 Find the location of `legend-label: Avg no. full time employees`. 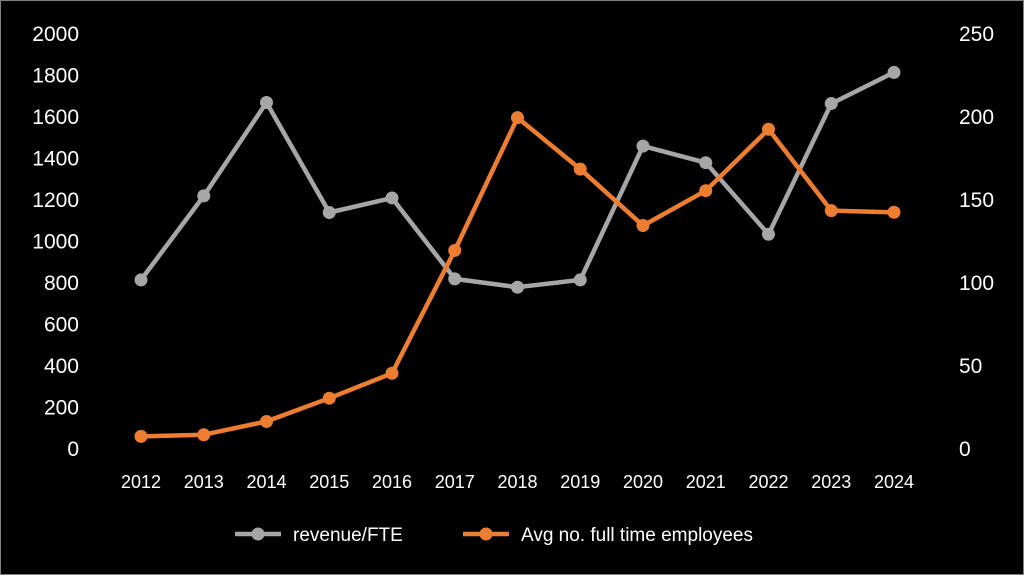

legend-label: Avg no. full time employees is located at coordinates (637, 535).